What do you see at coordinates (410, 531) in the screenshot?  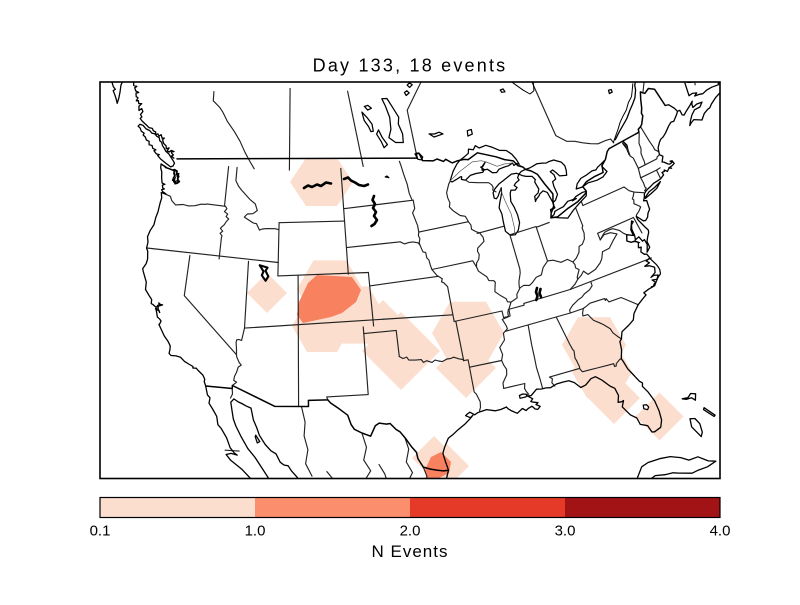 I see `svg-text: 2.0` at bounding box center [410, 531].